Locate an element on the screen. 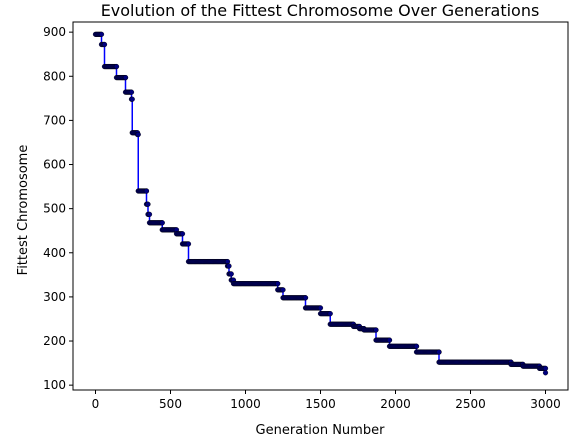 The image size is (577, 443). y-tick-label: 900 is located at coordinates (54, 32).